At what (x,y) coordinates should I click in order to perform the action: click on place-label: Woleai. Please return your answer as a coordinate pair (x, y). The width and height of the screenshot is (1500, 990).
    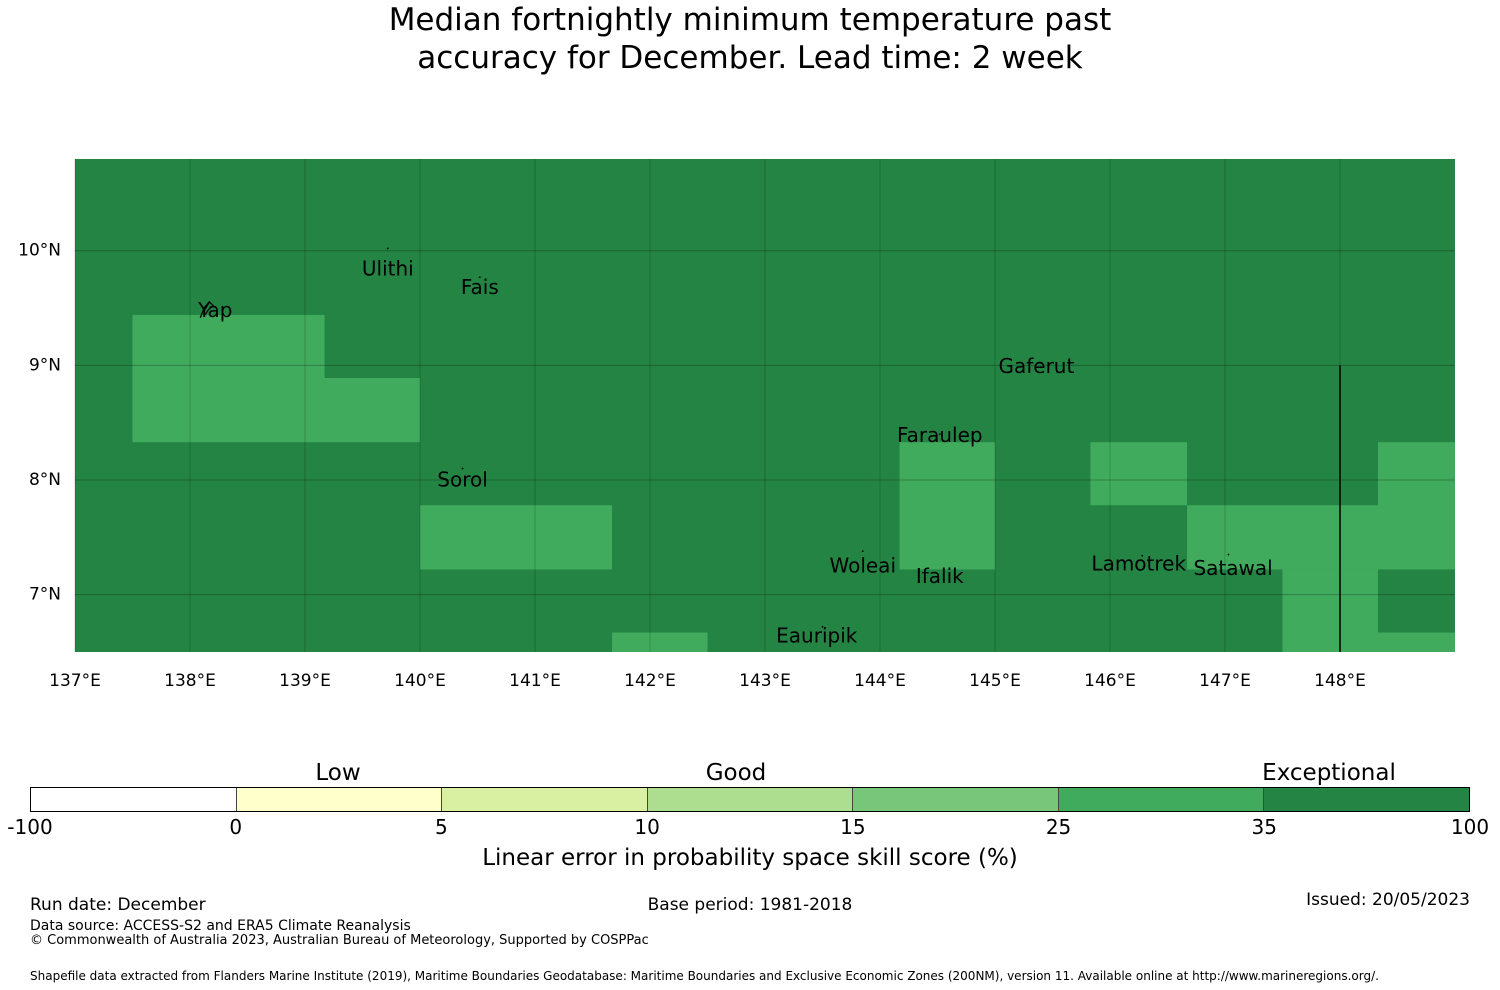
    Looking at the image, I should click on (862, 566).